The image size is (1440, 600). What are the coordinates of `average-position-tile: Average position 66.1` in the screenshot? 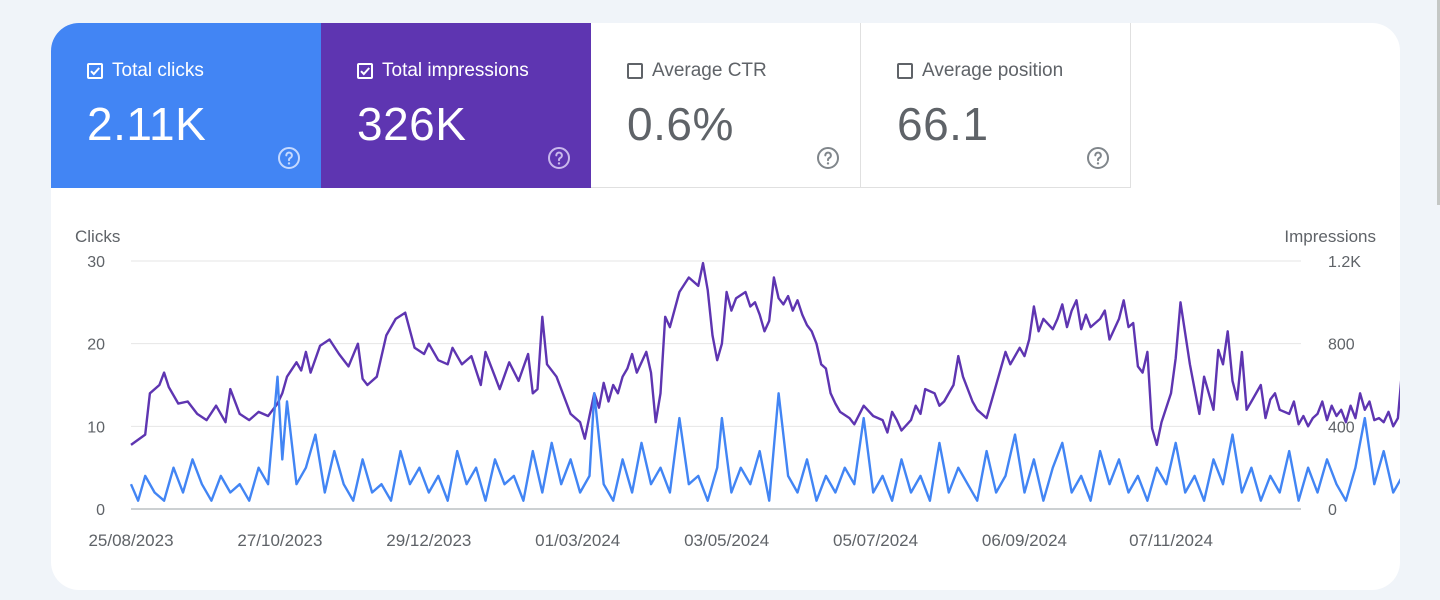 It's located at (996, 105).